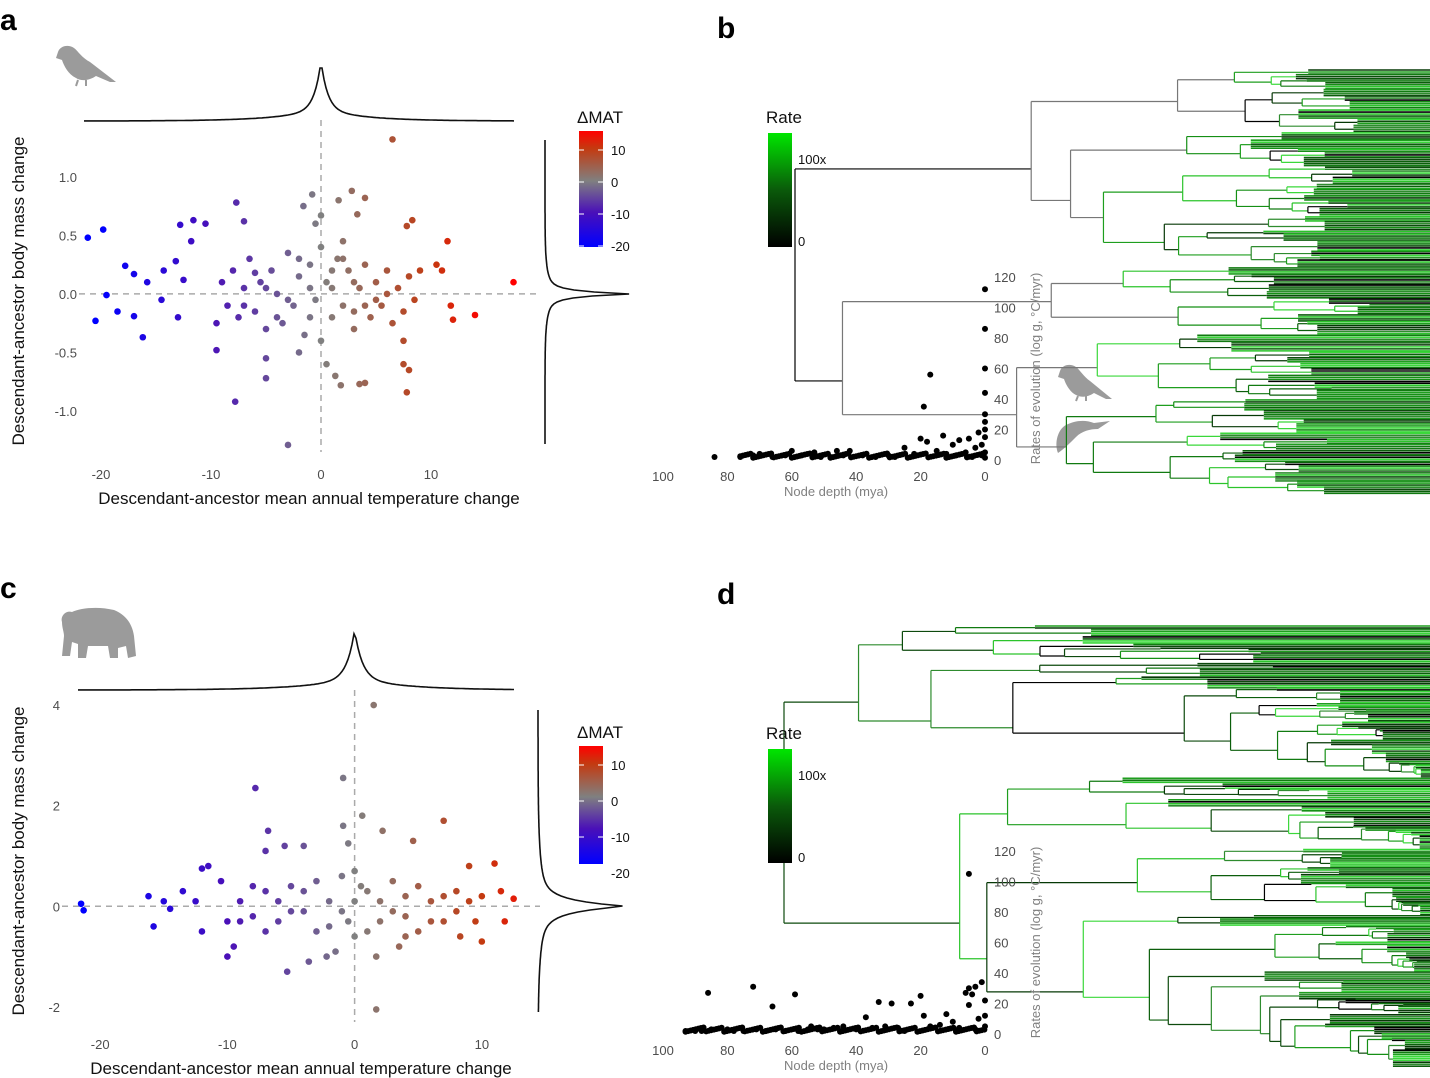 The width and height of the screenshot is (1430, 1078). What do you see at coordinates (98, 632) in the screenshot?
I see `bear-silhouette-icon` at bounding box center [98, 632].